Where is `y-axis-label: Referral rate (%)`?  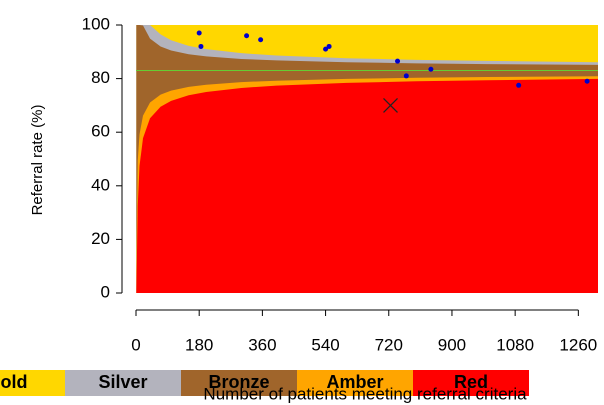
y-axis-label: Referral rate (%) is located at coordinates (37, 160).